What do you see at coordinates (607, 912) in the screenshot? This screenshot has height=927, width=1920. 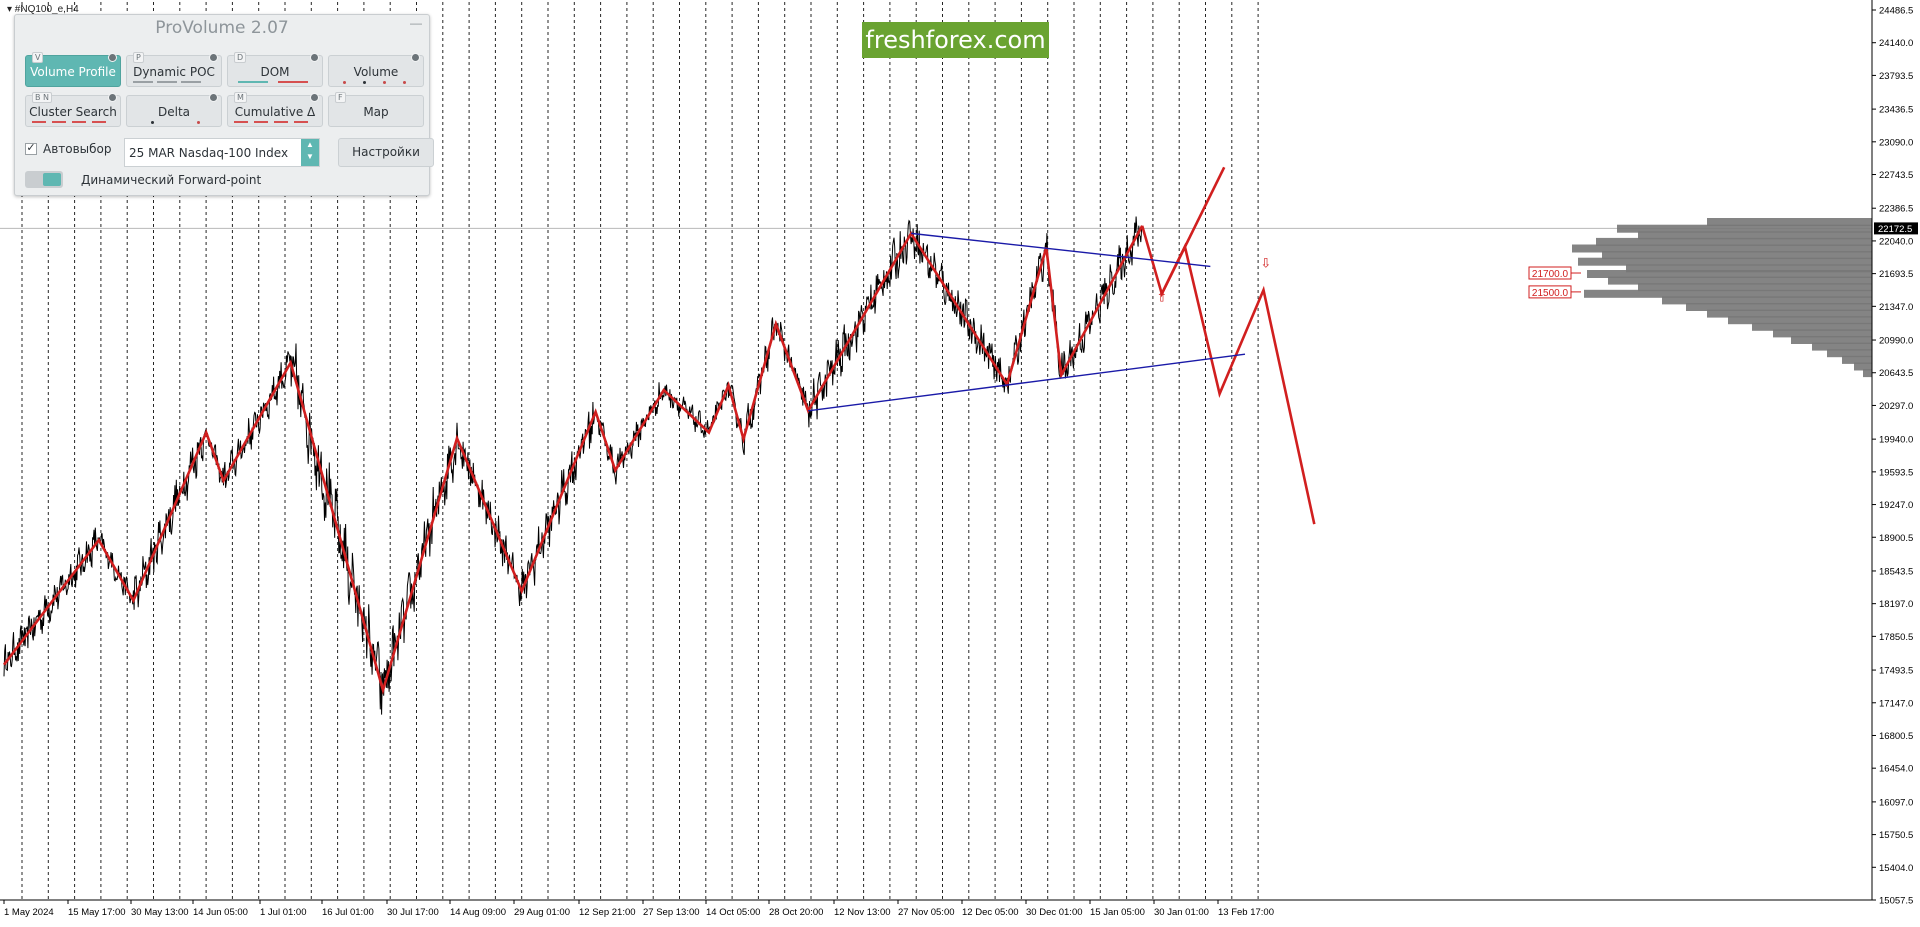 I see `x-tick-label: 12 Sep 21:00` at bounding box center [607, 912].